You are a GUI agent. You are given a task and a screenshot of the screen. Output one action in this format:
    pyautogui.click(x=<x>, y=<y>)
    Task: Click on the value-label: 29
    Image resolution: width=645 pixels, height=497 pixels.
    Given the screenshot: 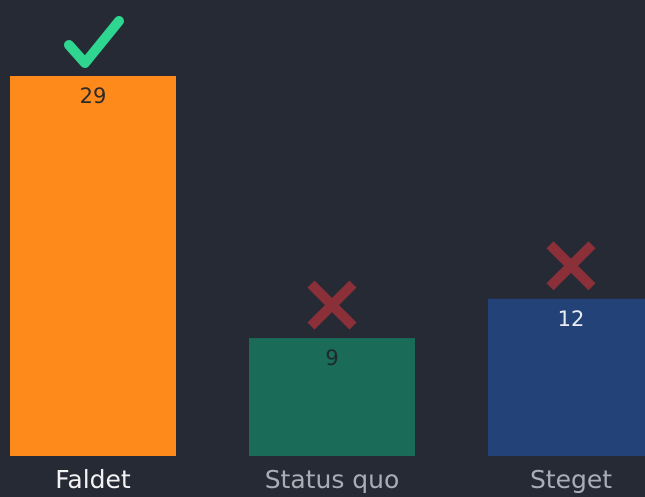 What is the action you would take?
    pyautogui.click(x=93, y=96)
    